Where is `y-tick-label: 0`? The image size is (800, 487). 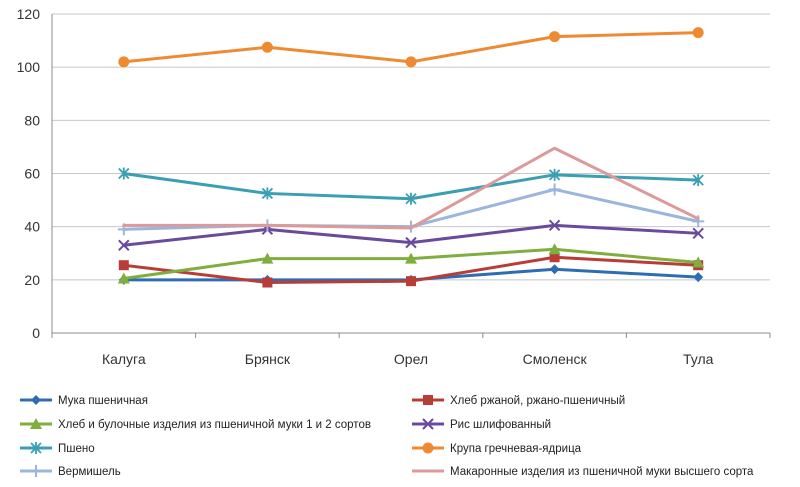
y-tick-label: 0 is located at coordinates (36, 333).